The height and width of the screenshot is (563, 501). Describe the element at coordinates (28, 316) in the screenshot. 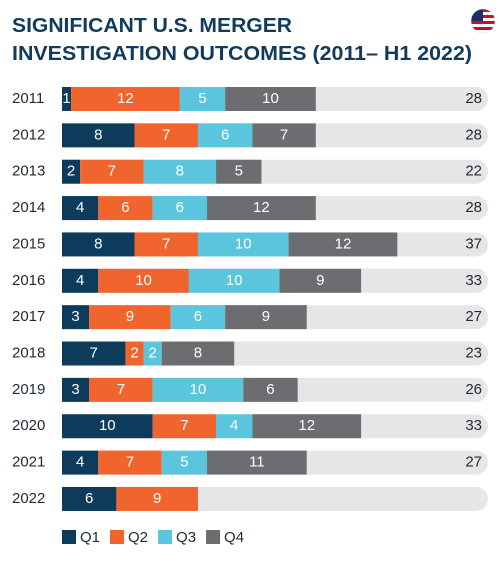

I see `y-tick-label: 2017` at that location.